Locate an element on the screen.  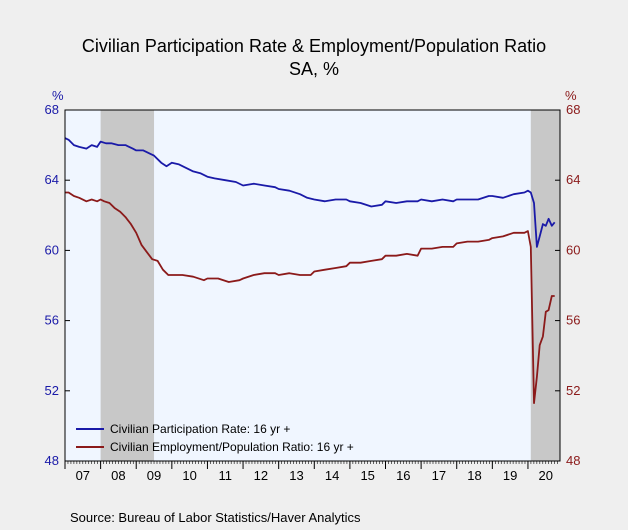
x-year-label: 09 is located at coordinates (154, 475).